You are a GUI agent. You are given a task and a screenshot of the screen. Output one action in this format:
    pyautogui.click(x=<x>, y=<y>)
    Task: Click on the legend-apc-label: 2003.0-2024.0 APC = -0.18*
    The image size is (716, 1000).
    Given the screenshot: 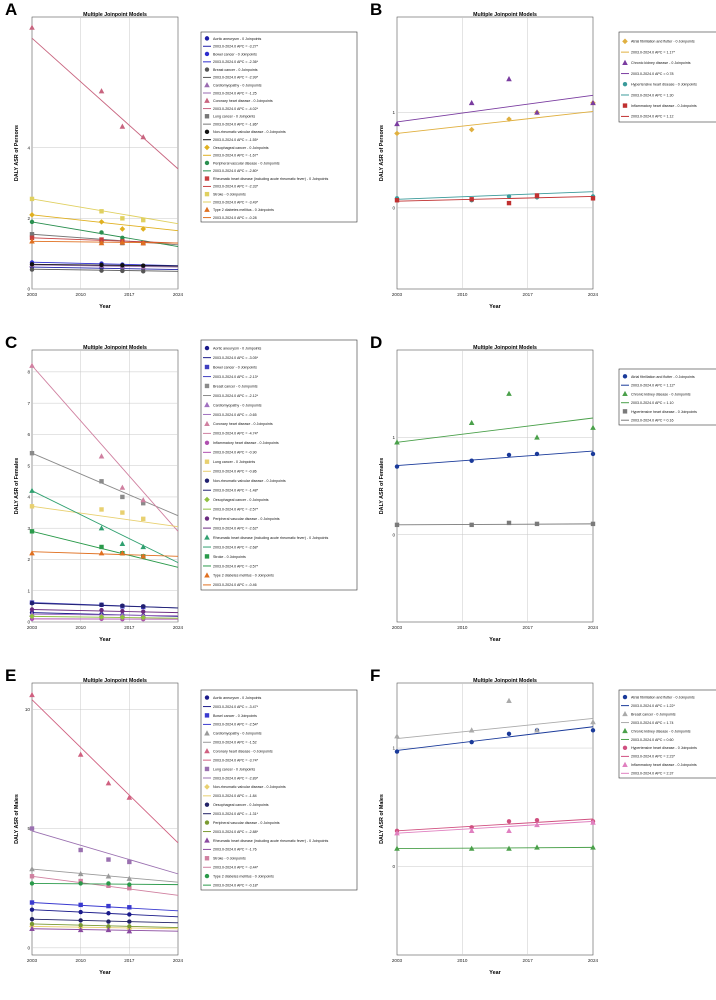 What is the action you would take?
    pyautogui.click(x=236, y=885)
    